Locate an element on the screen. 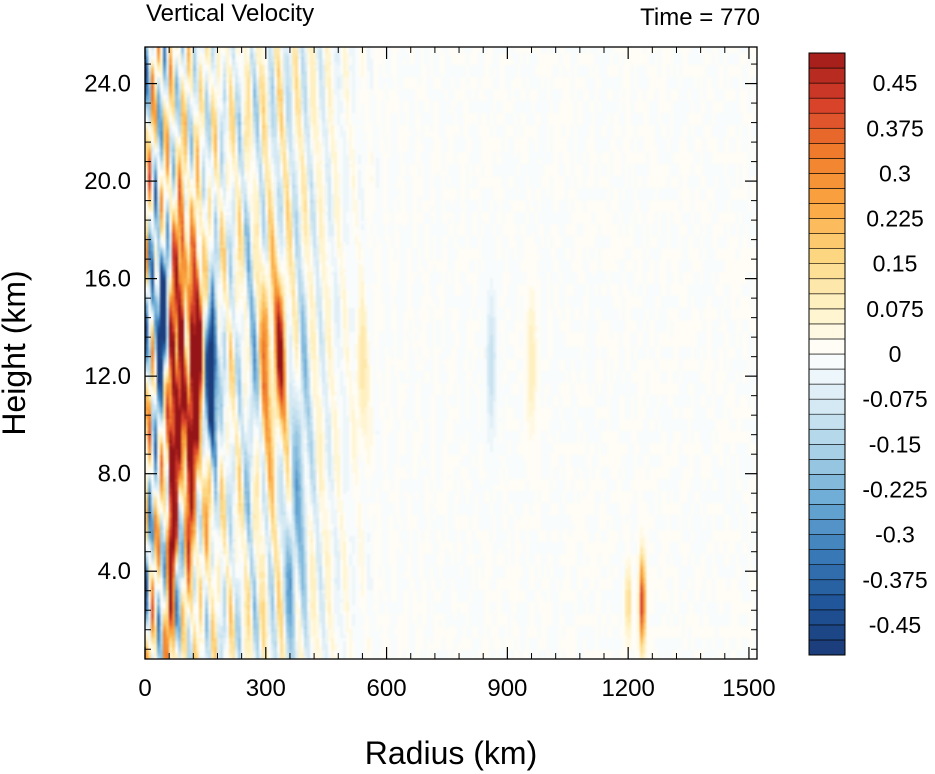 The width and height of the screenshot is (935, 774). colorbar-label: -0.225 is located at coordinates (894, 489).